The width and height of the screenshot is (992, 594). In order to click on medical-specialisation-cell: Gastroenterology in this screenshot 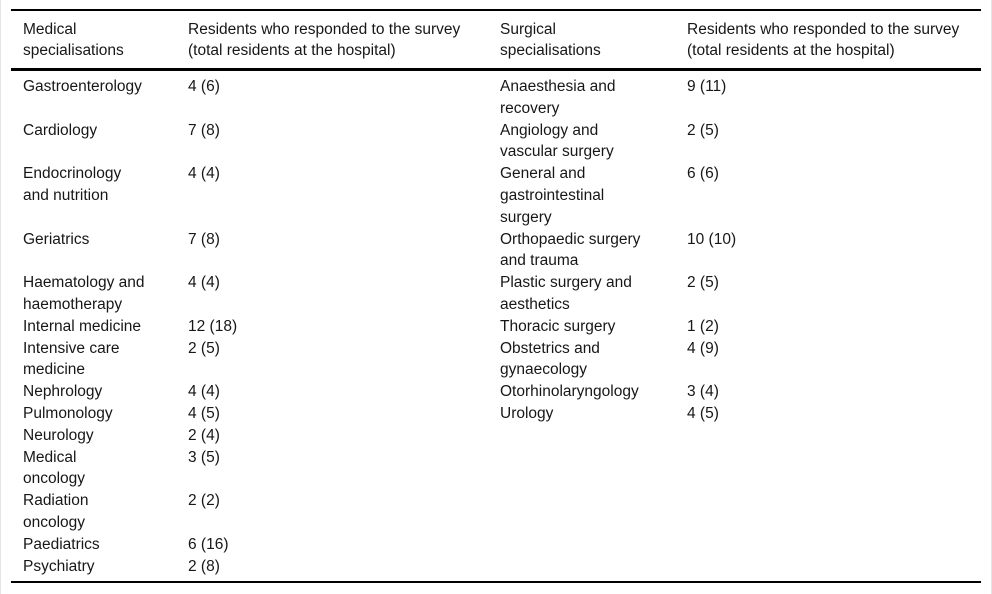, I will do `click(82, 86)`.